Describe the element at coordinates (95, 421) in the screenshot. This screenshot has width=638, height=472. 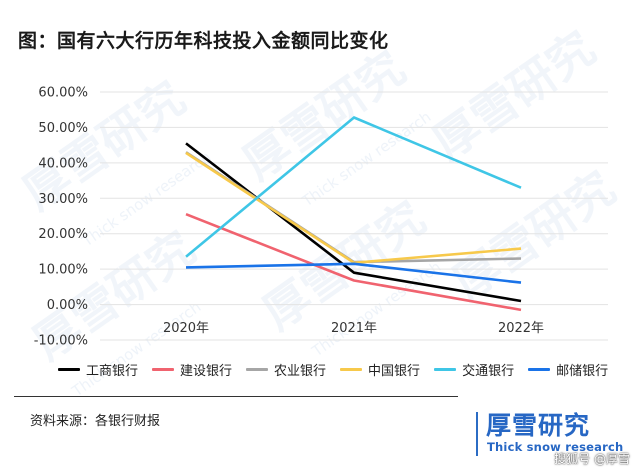
I see `source-note: 资料来源：各银行财报` at that location.